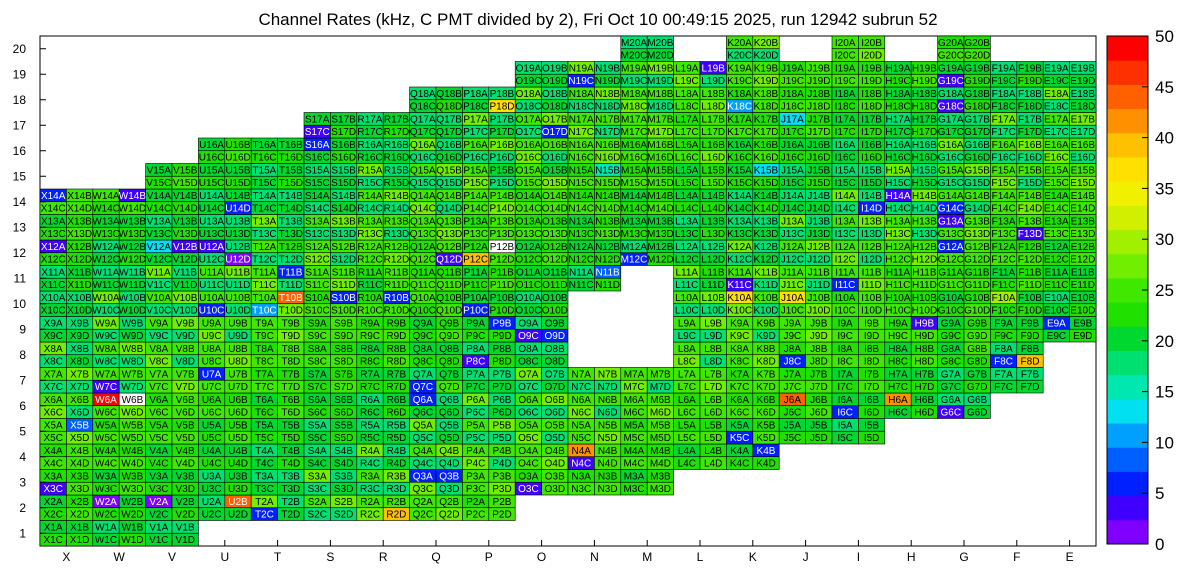 This screenshot has height=572, width=1196. What do you see at coordinates (634, 170) in the screenshot?
I see `channel-label: M15A` at bounding box center [634, 170].